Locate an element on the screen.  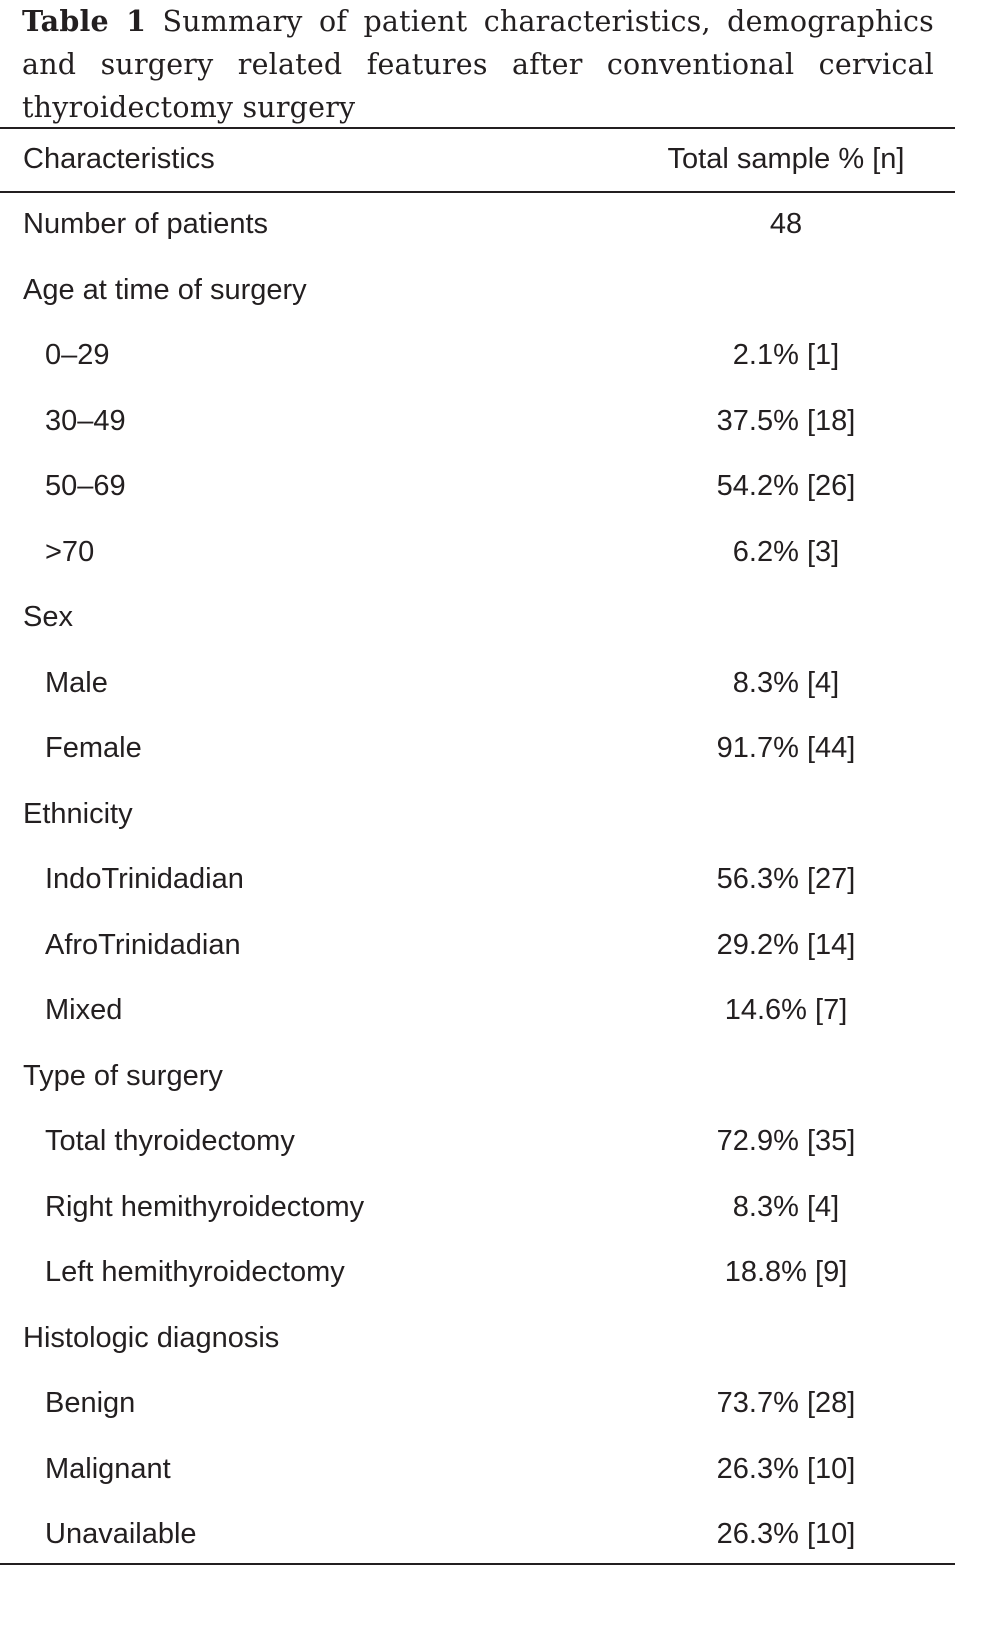
row-label: Mixed is located at coordinates (84, 1010).